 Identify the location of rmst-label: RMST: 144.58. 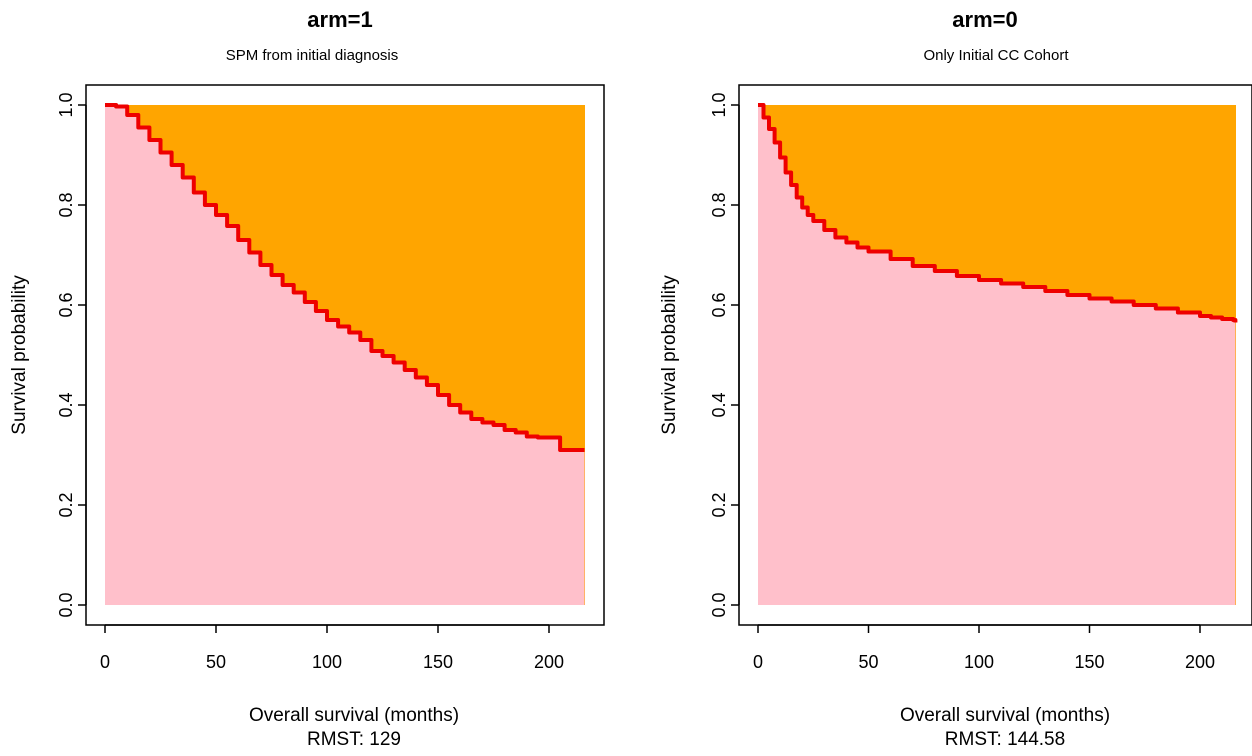
(1005, 739).